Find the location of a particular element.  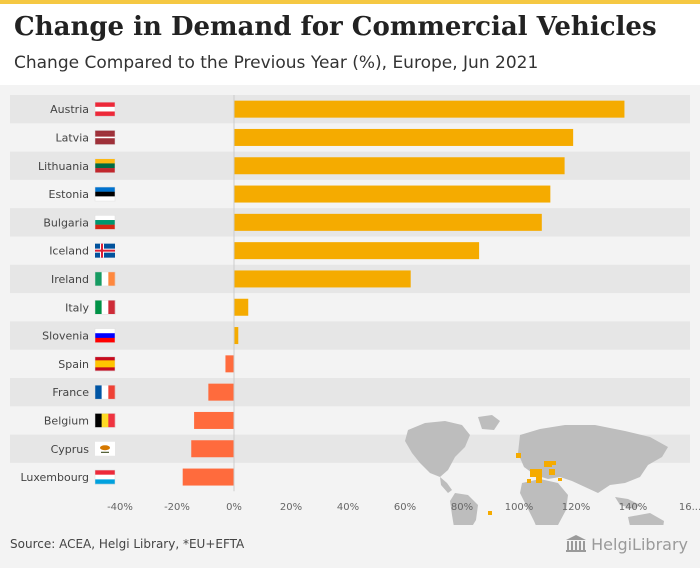

map-south-america is located at coordinates (464, 509).